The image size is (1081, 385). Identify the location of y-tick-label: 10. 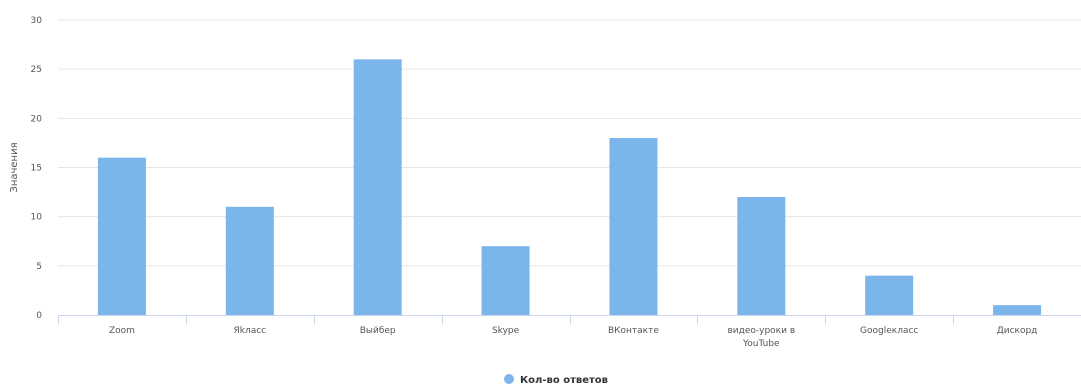
(37, 218).